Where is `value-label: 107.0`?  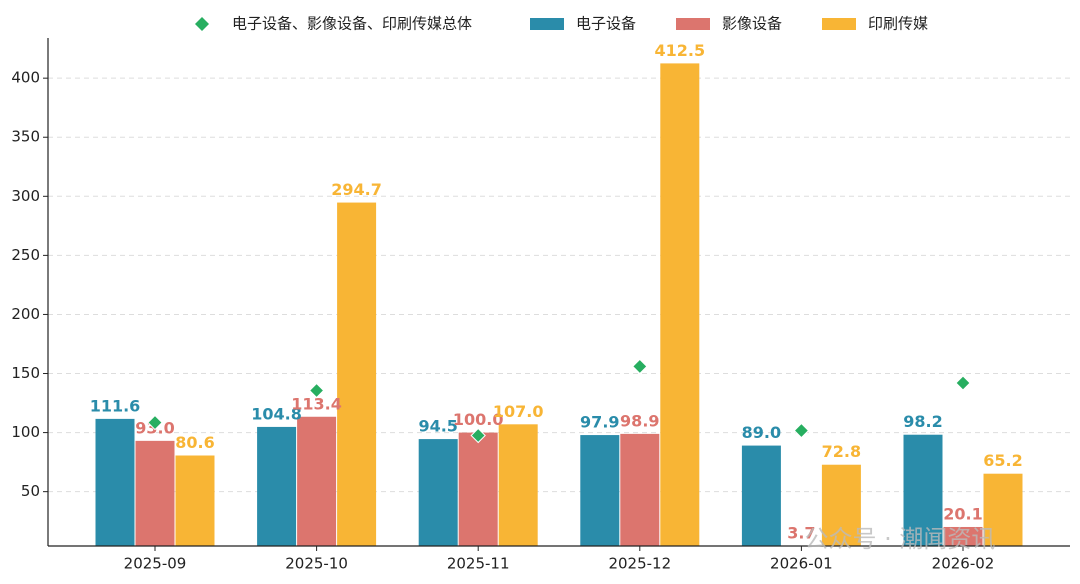
value-label: 107.0 is located at coordinates (518, 411).